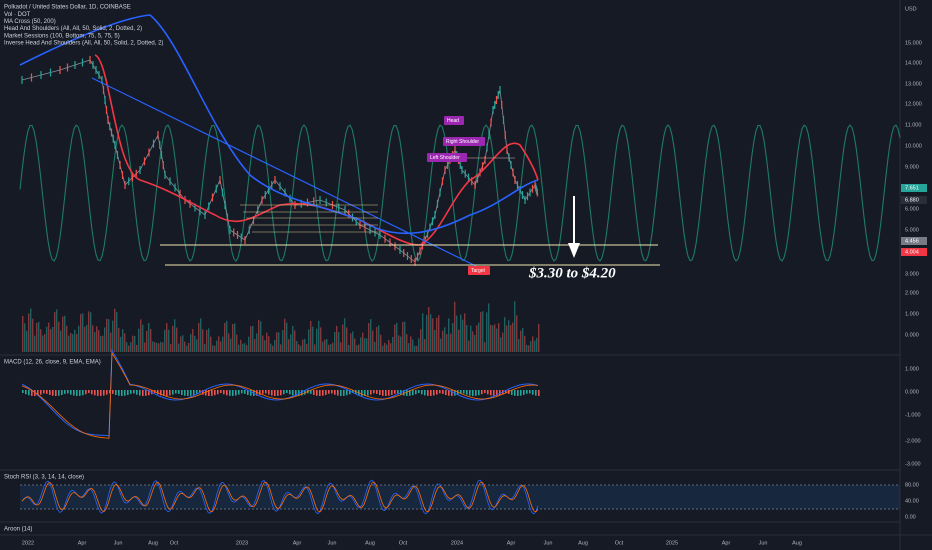 This screenshot has width=932, height=550. I want to click on pane-label: Aroon (14), so click(18, 530).